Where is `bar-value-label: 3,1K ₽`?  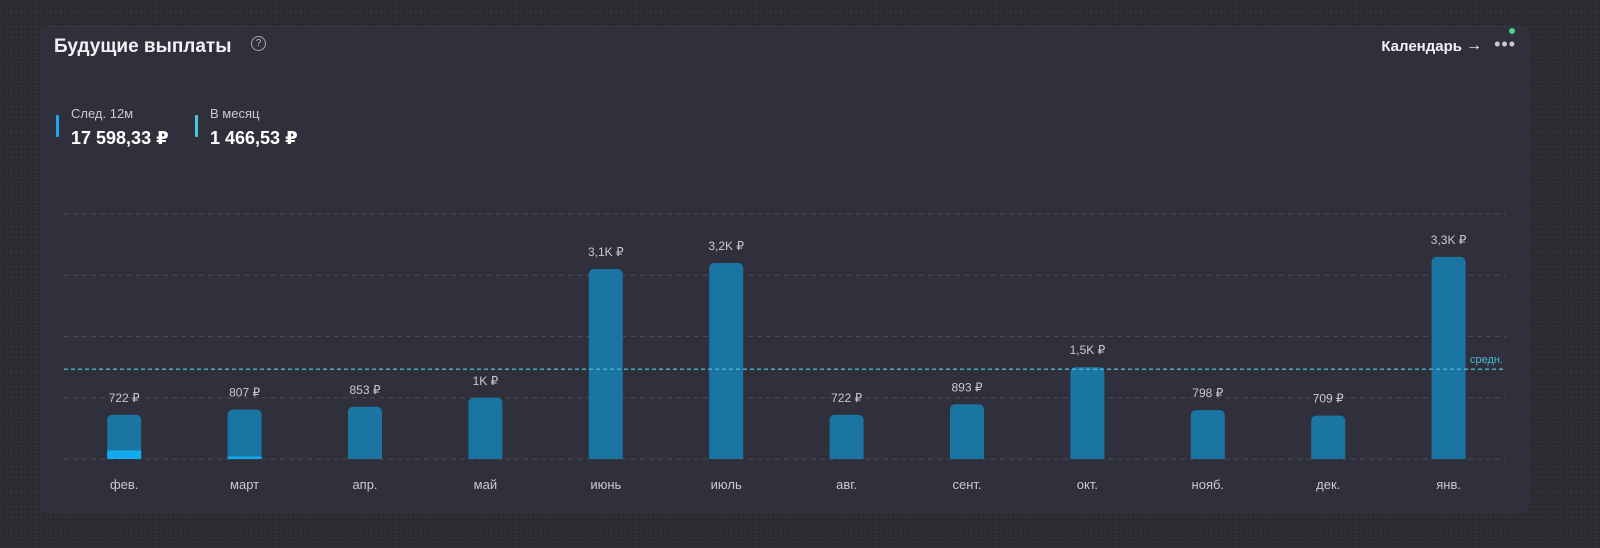 bar-value-label: 3,1K ₽ is located at coordinates (606, 252).